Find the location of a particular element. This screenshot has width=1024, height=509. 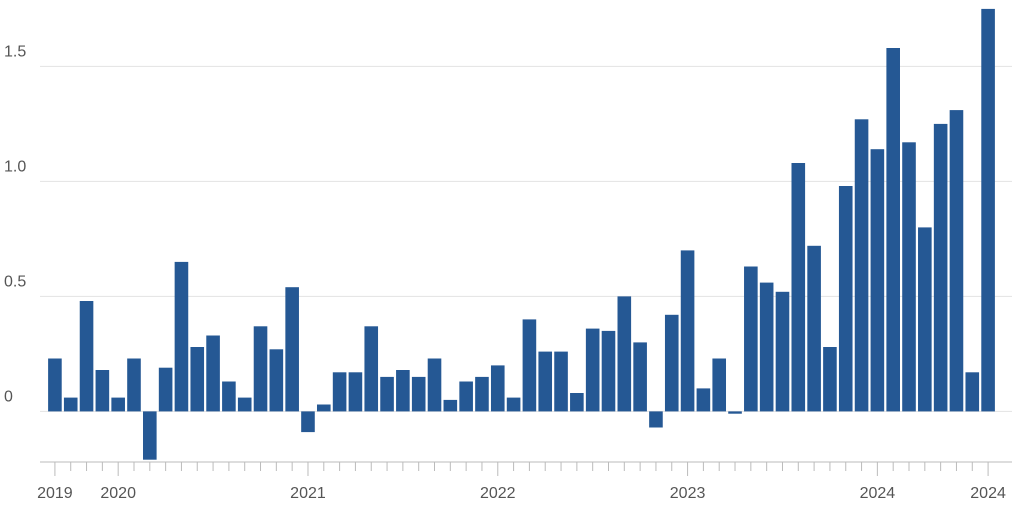

x-tick-label: 2019 is located at coordinates (55, 493).